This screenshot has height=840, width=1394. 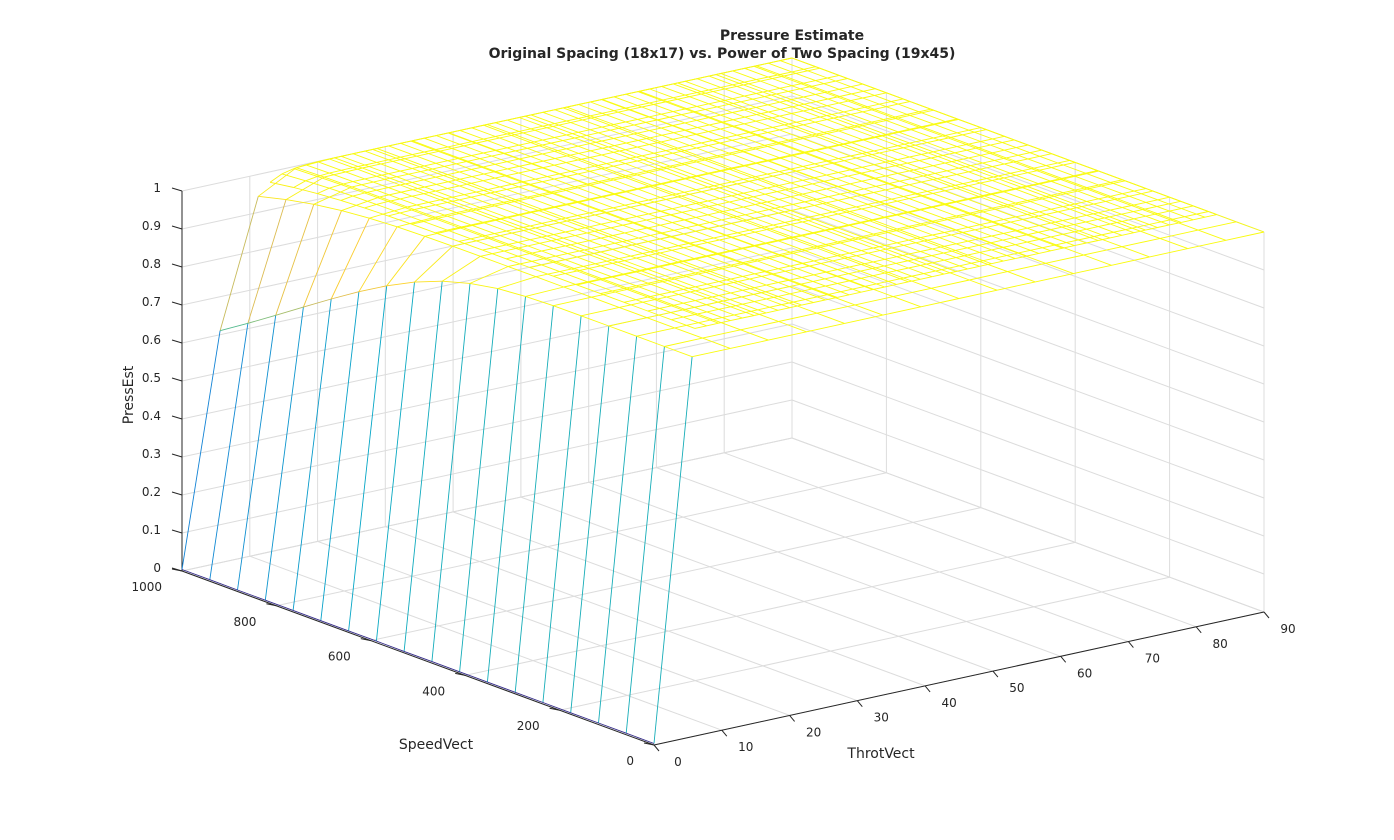 What do you see at coordinates (859, 704) in the screenshot?
I see `x-tick-mark` at bounding box center [859, 704].